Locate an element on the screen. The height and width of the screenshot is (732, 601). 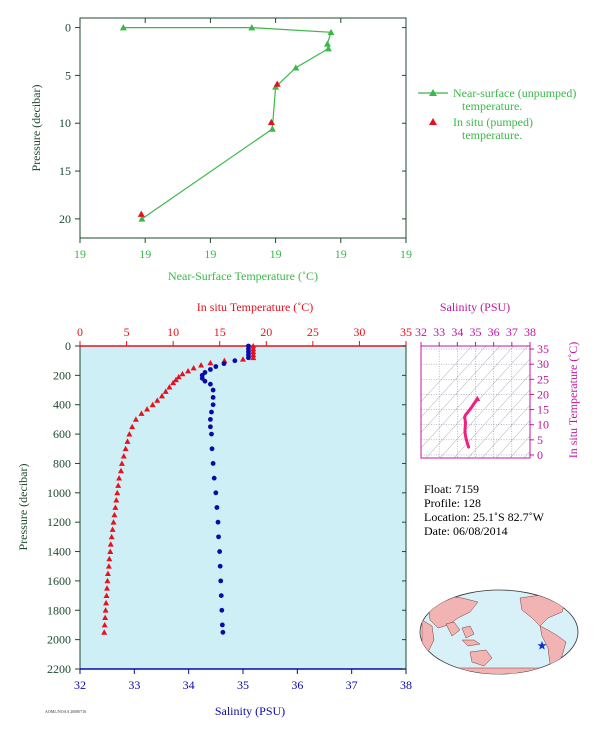
main-bottom-tick-label: 37 is located at coordinates (352, 685).